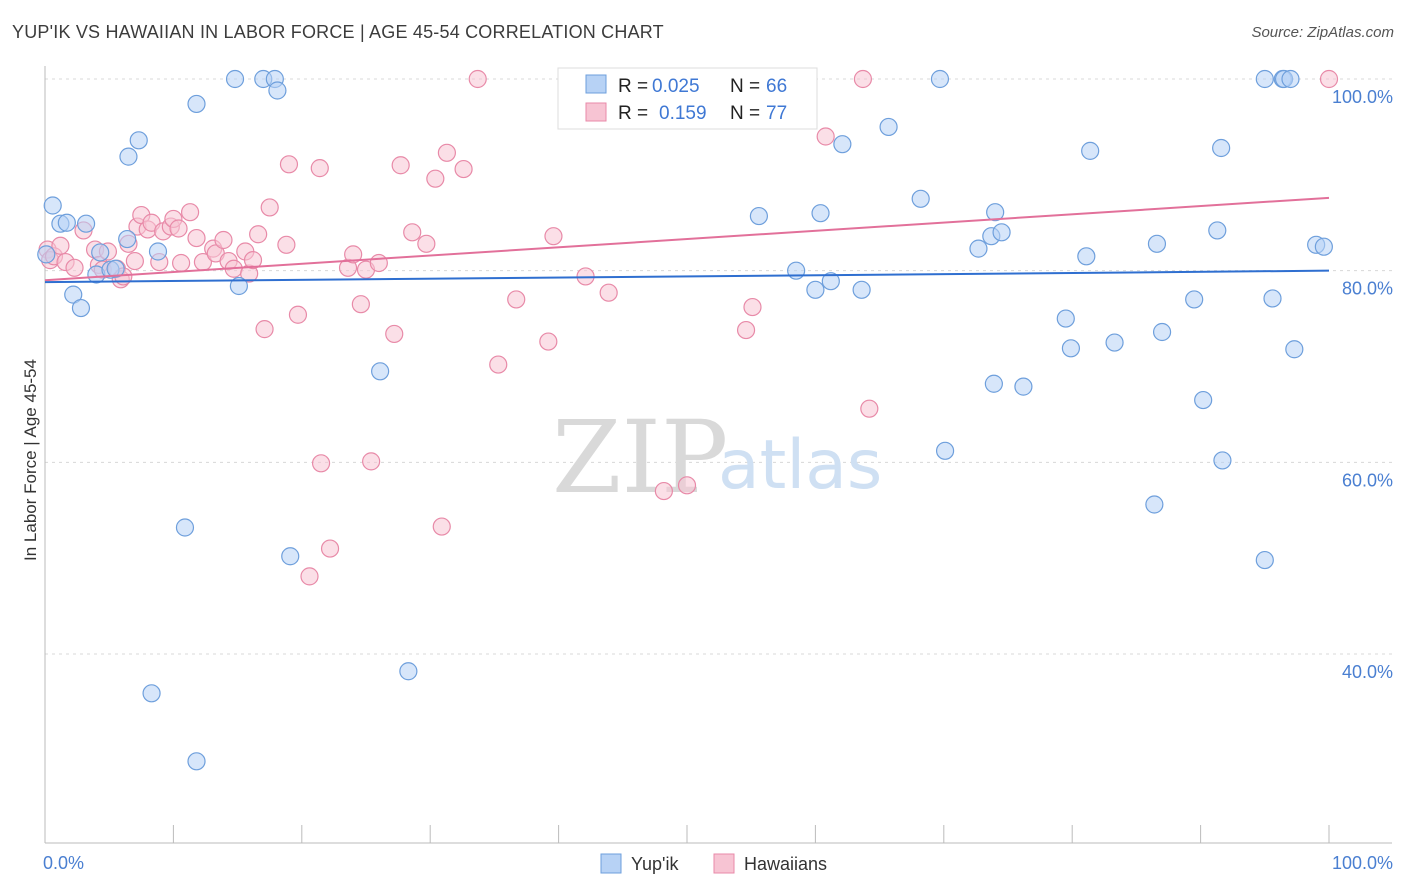 The height and width of the screenshot is (892, 1406). Describe the element at coordinates (676, 86) in the screenshot. I see `legend-yupik-r-value: 0.025` at that location.